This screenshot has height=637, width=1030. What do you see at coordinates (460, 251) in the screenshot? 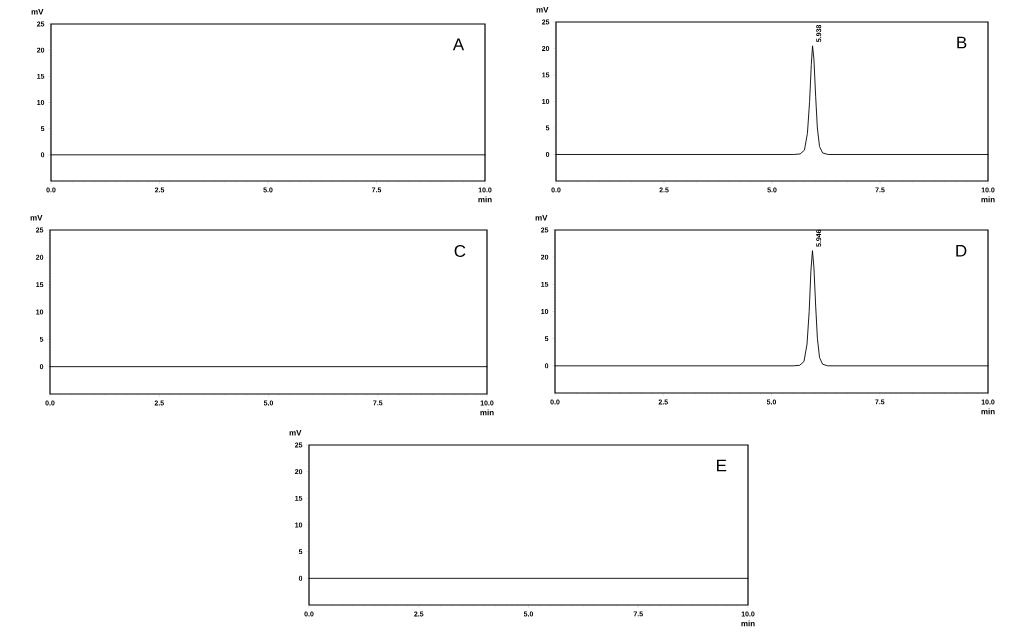
I see `annotation: C` at bounding box center [460, 251].